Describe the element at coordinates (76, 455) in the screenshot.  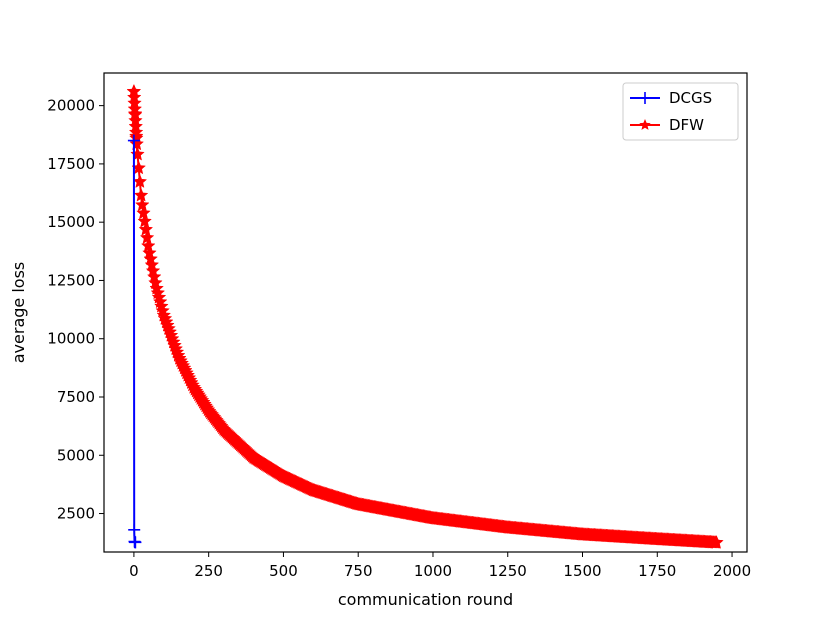
I see `y-tick-label: 5000` at that location.